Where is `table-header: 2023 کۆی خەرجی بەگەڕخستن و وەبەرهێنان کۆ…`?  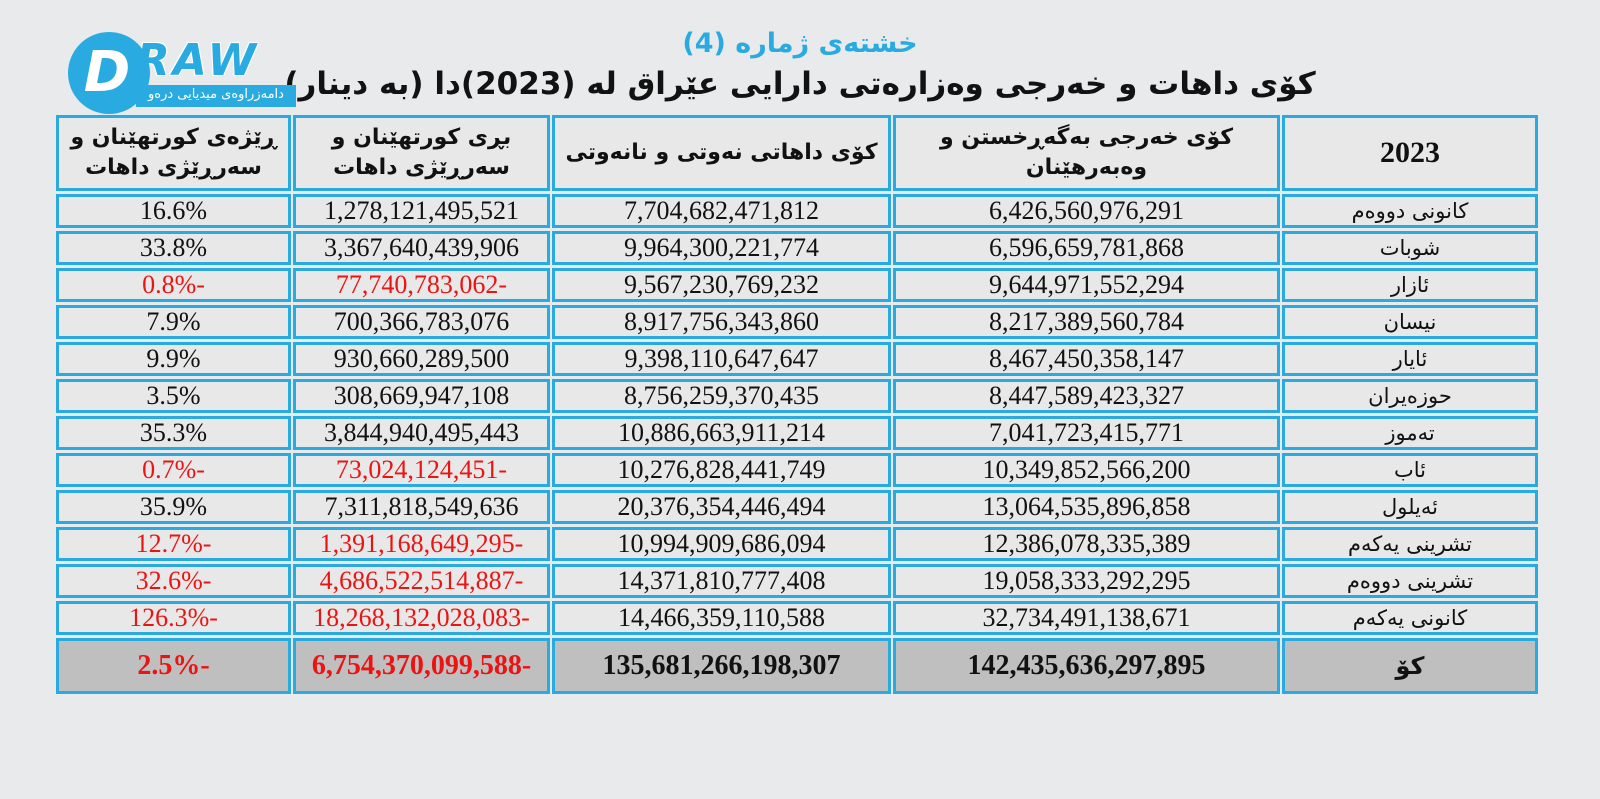 table-header: 2023 کۆی خەرجی بەگەڕخستن و وەبەرهێنان کۆ… is located at coordinates (797, 153).